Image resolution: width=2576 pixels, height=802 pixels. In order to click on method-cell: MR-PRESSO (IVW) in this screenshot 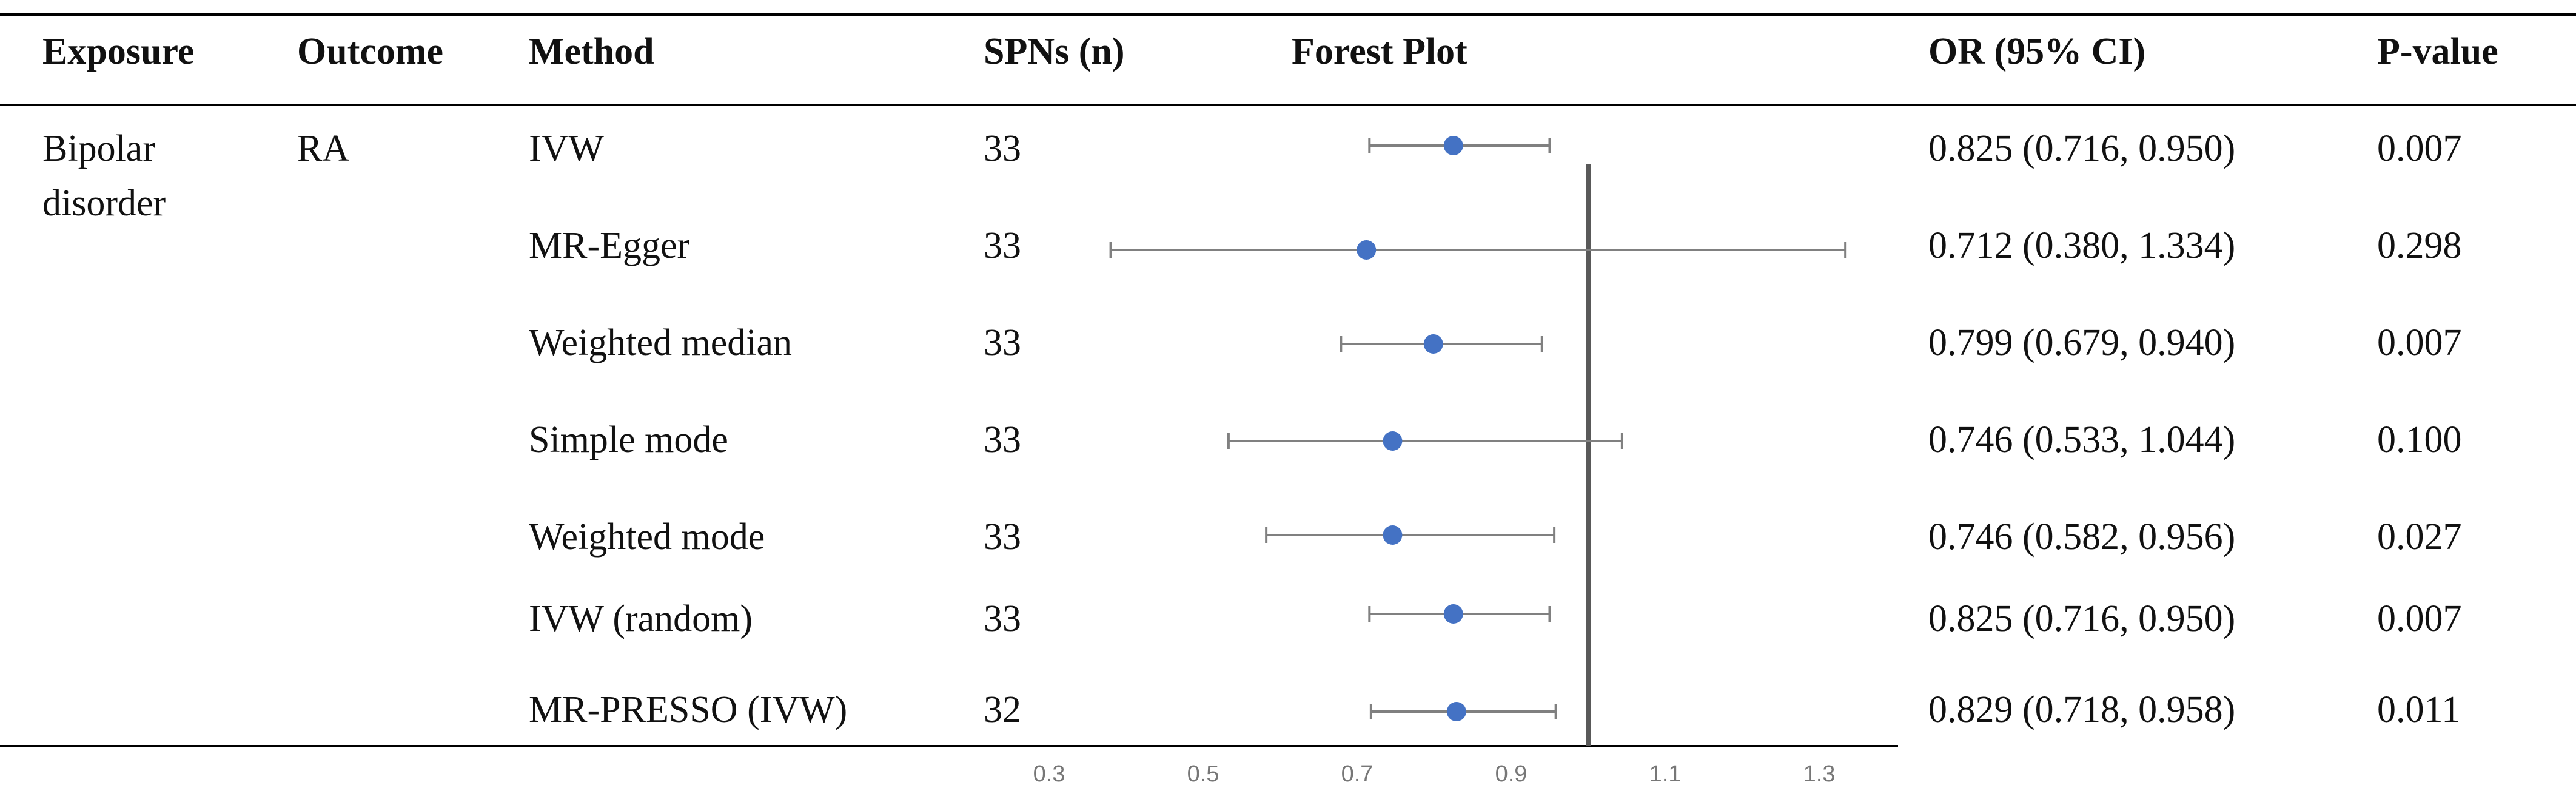, I will do `click(689, 710)`.